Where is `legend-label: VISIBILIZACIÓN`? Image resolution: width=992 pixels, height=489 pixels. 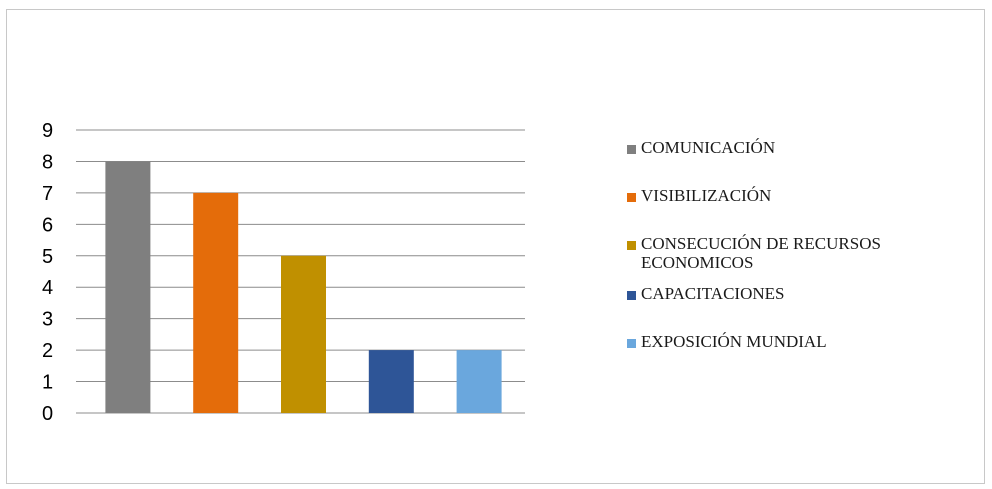
legend-label: VISIBILIZACIÓN is located at coordinates (706, 195).